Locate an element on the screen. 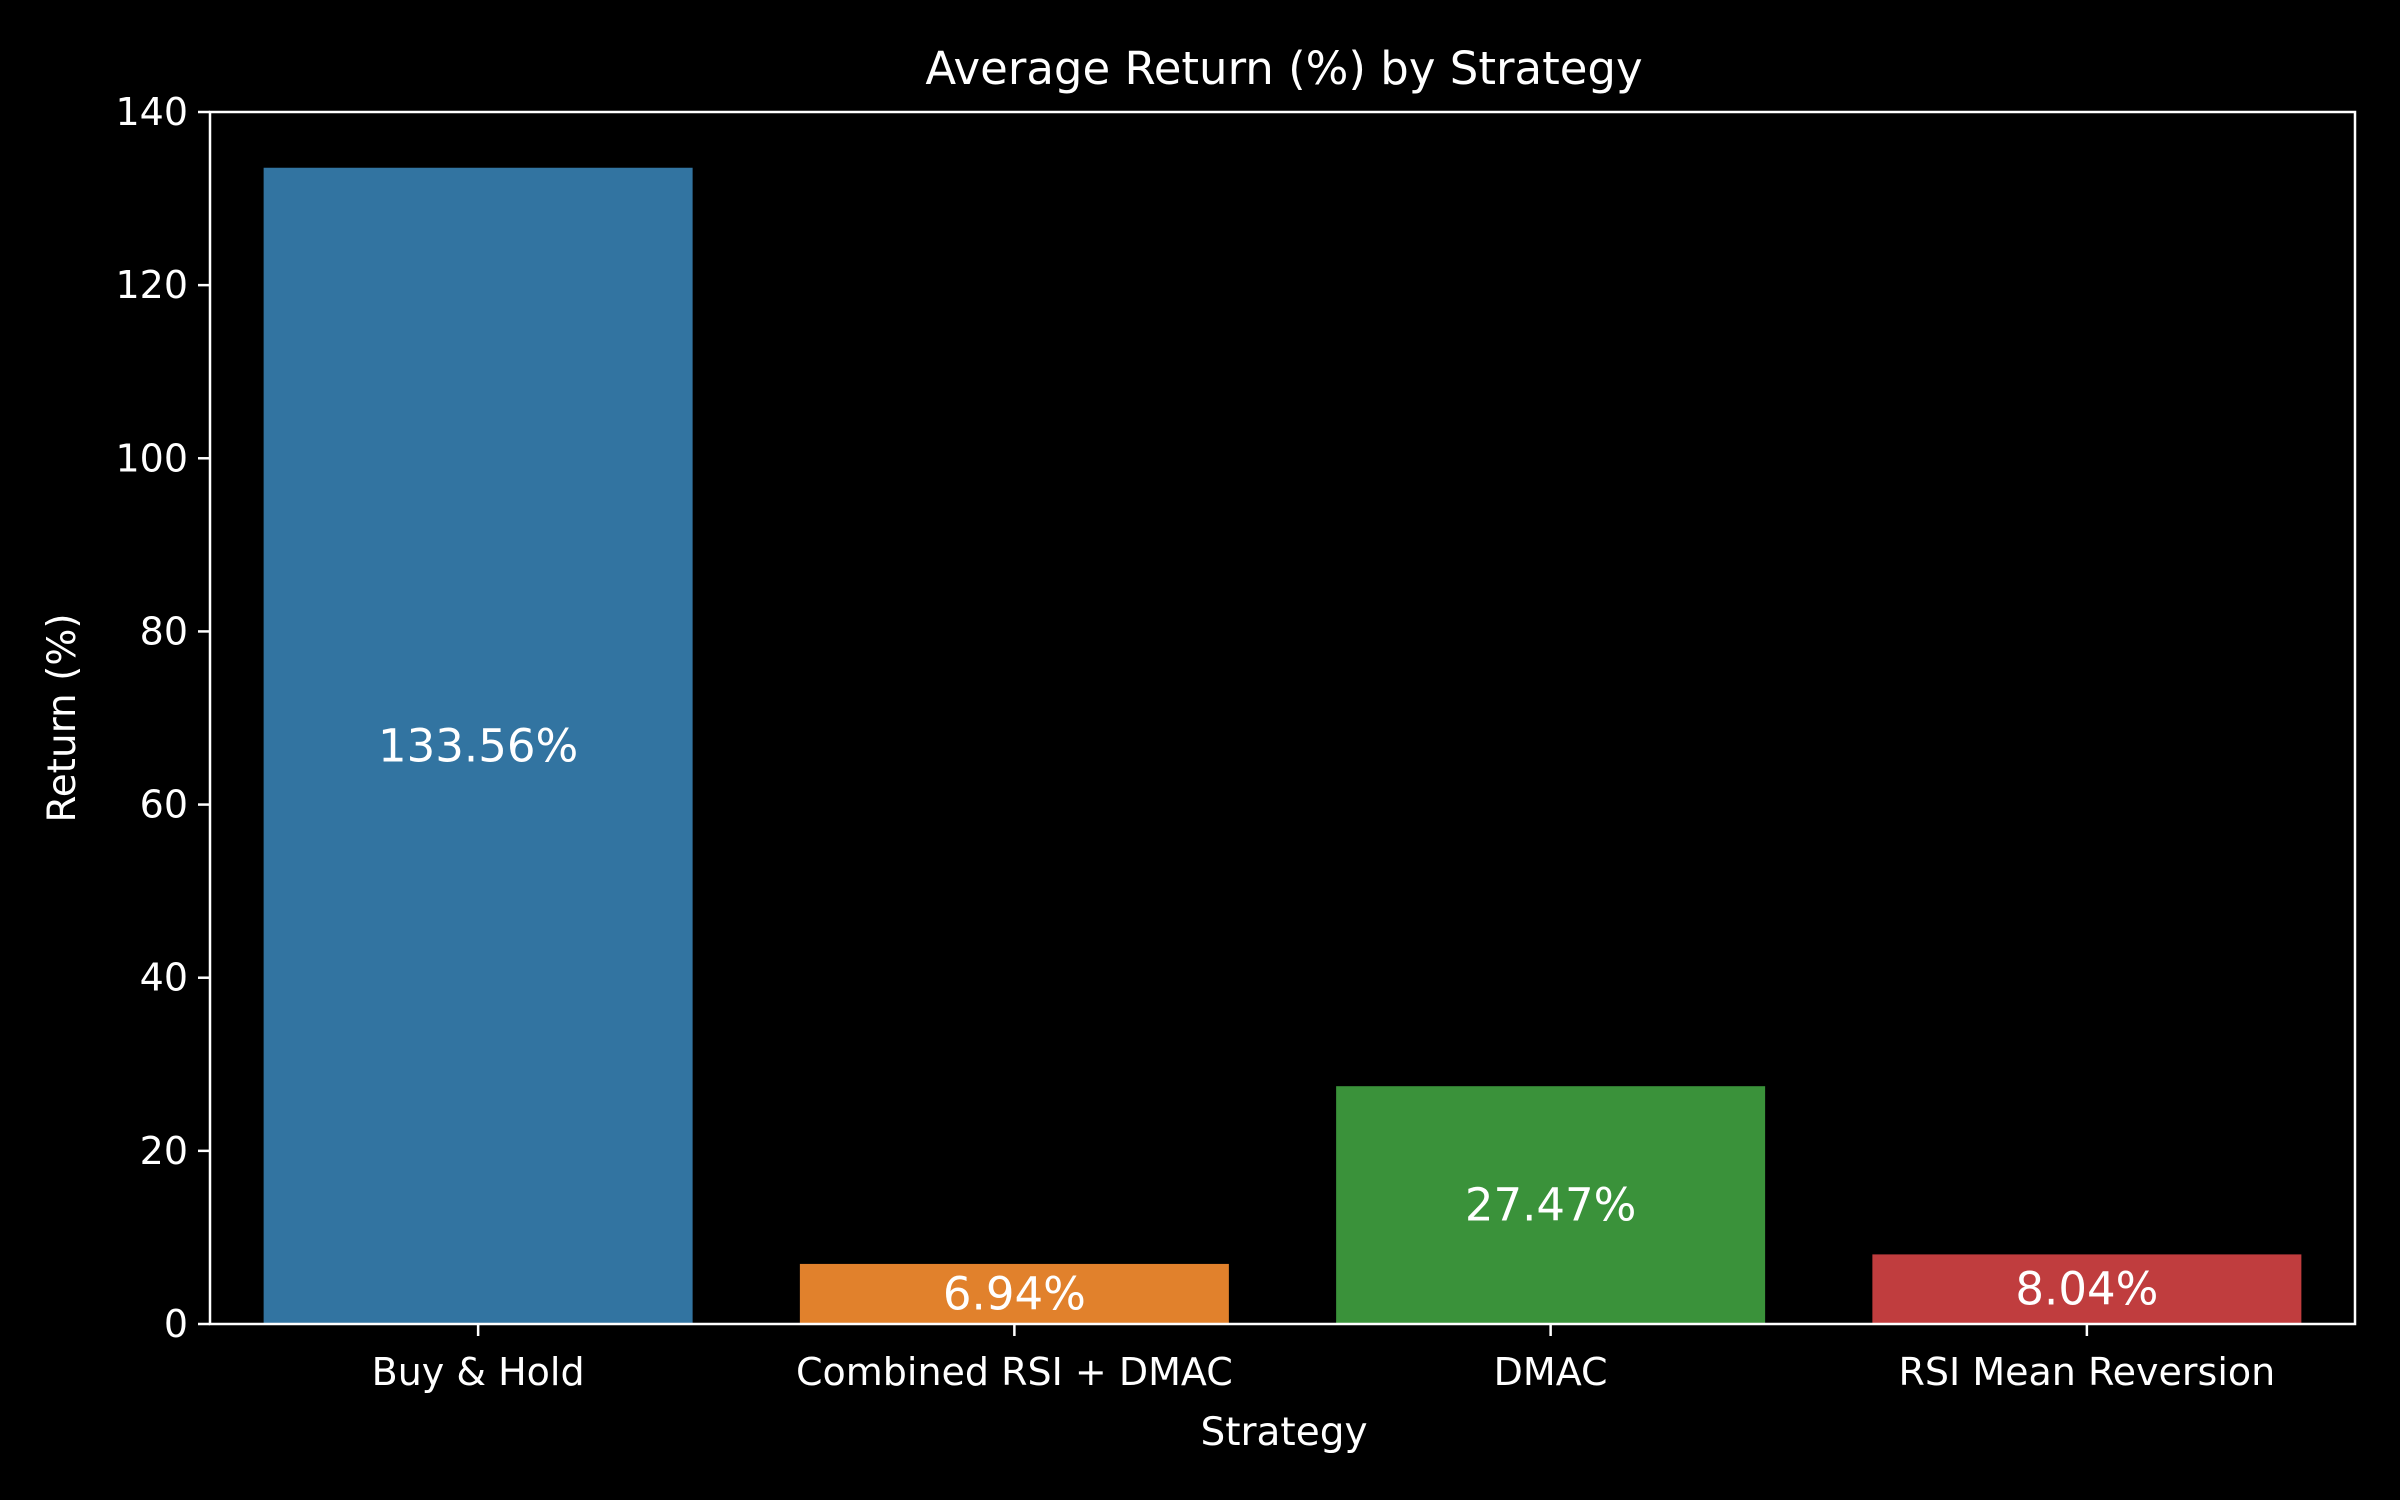 The image size is (2400, 1500). y-tick-label: 120 is located at coordinates (151, 285).